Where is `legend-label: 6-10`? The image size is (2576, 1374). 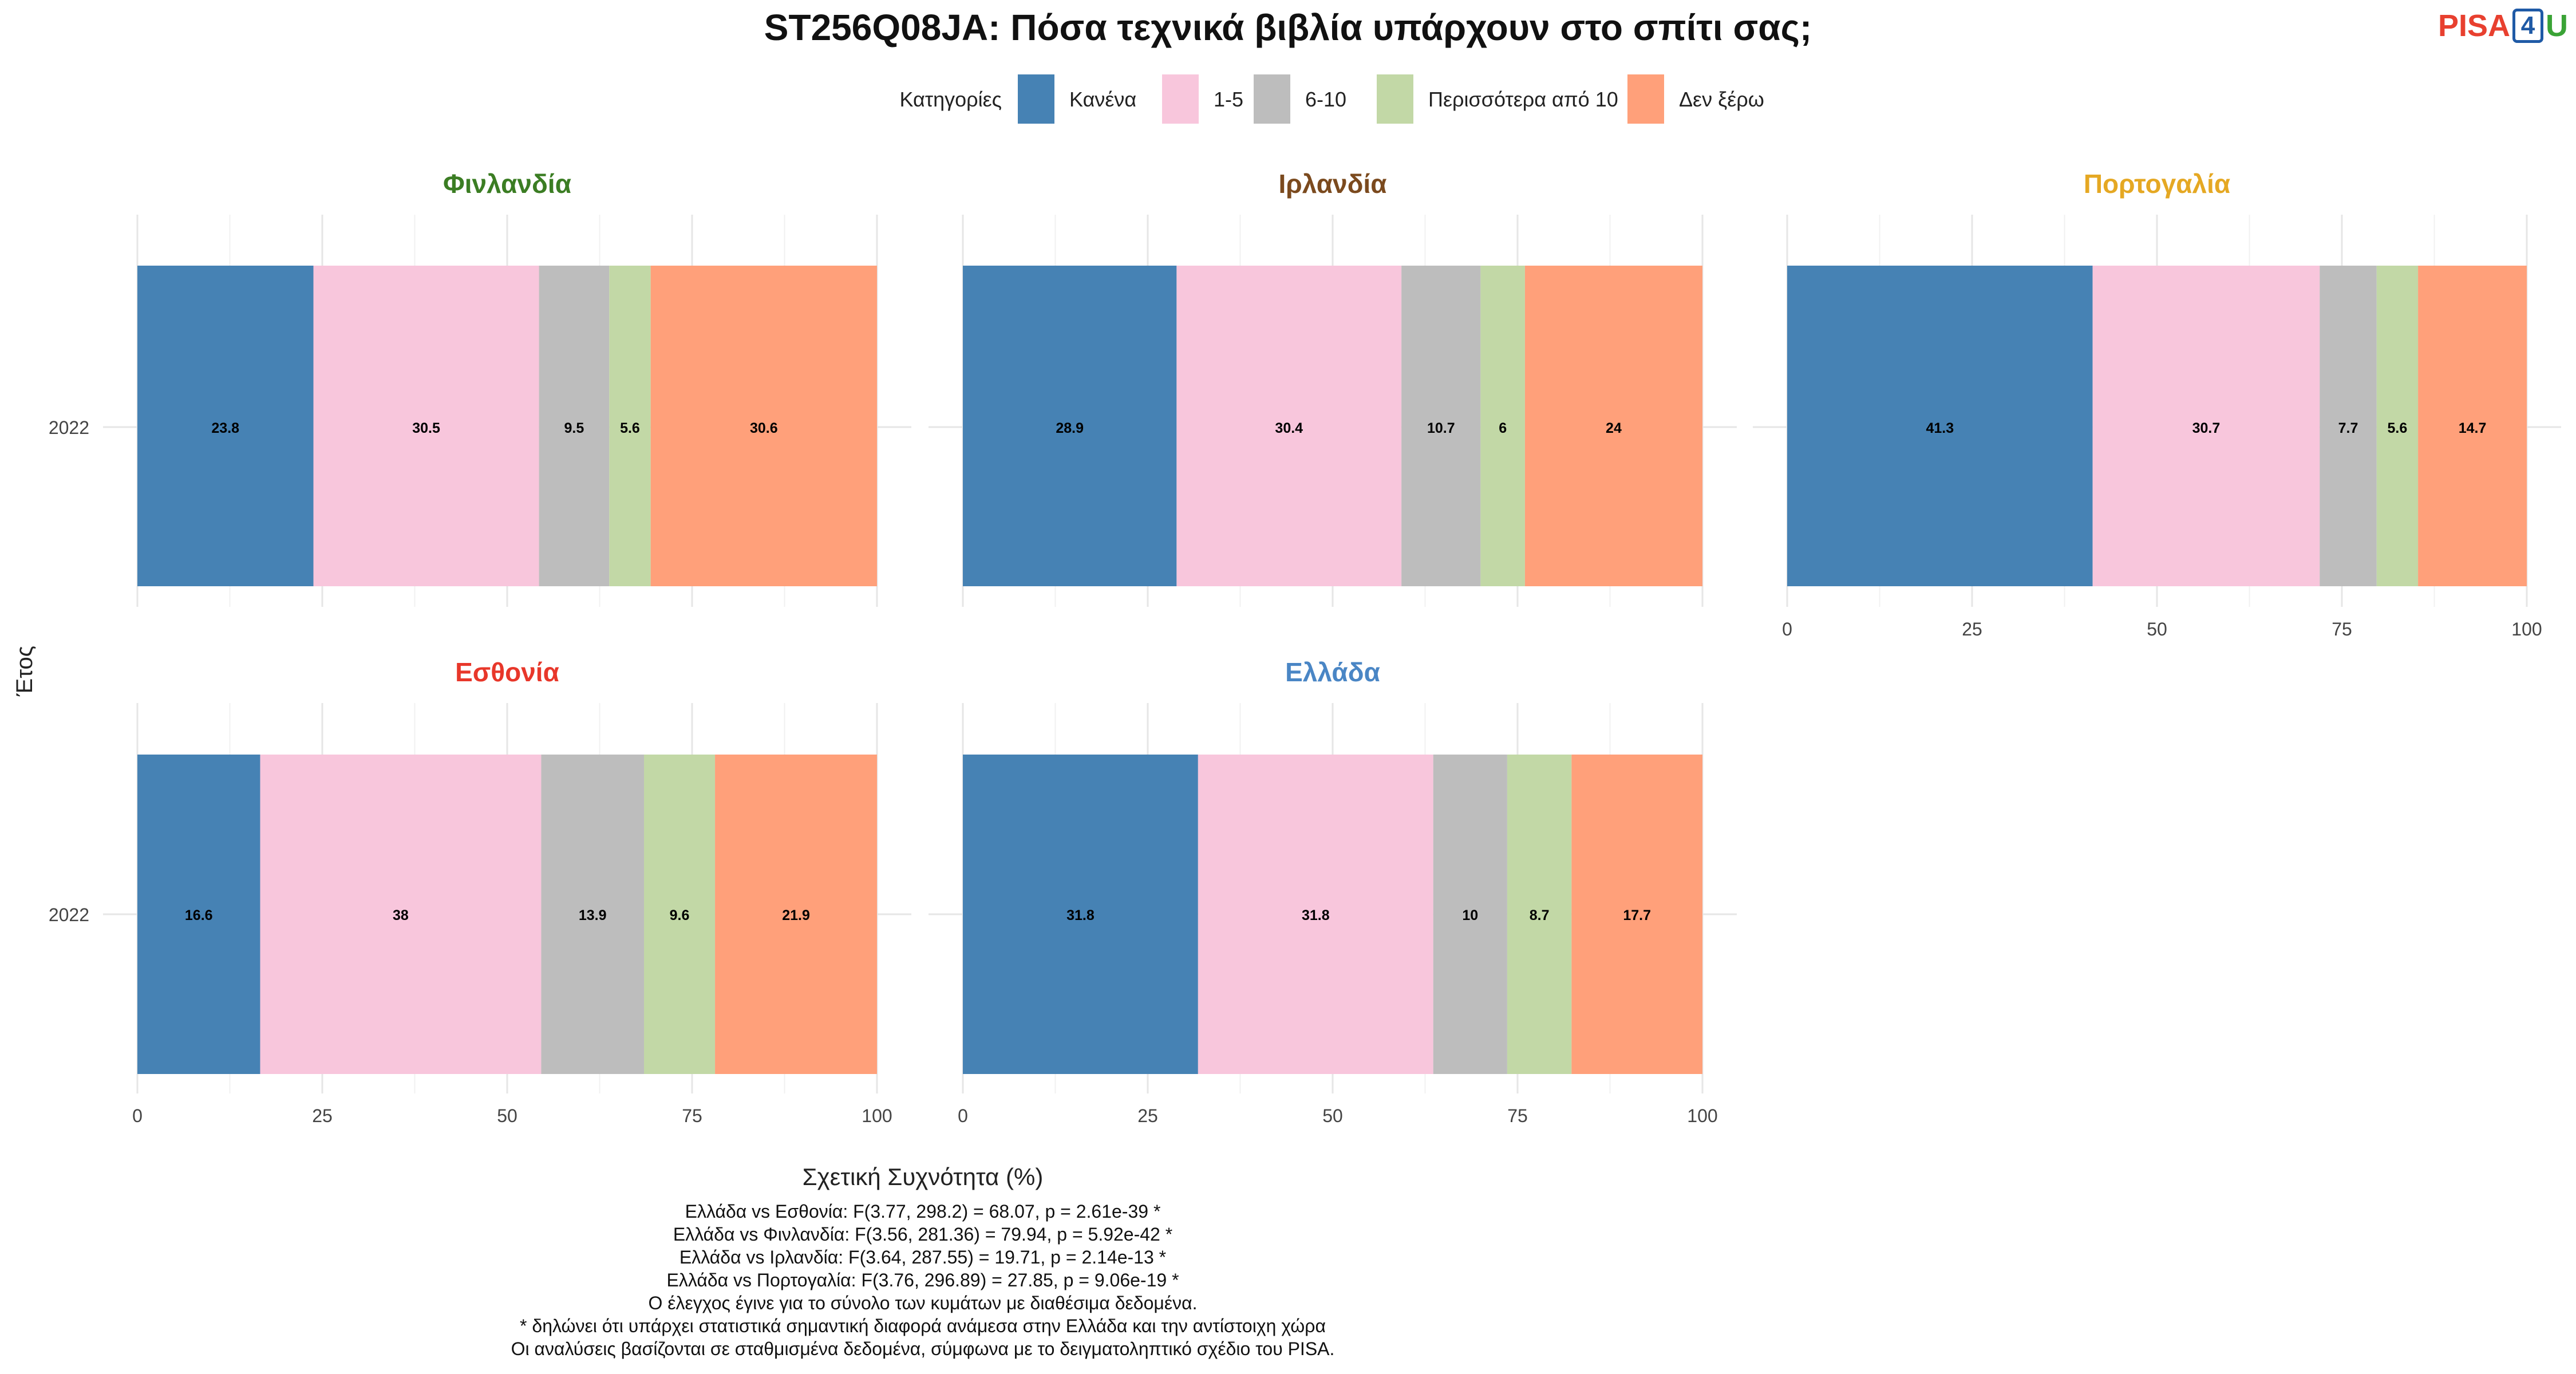 legend-label: 6-10 is located at coordinates (1325, 99).